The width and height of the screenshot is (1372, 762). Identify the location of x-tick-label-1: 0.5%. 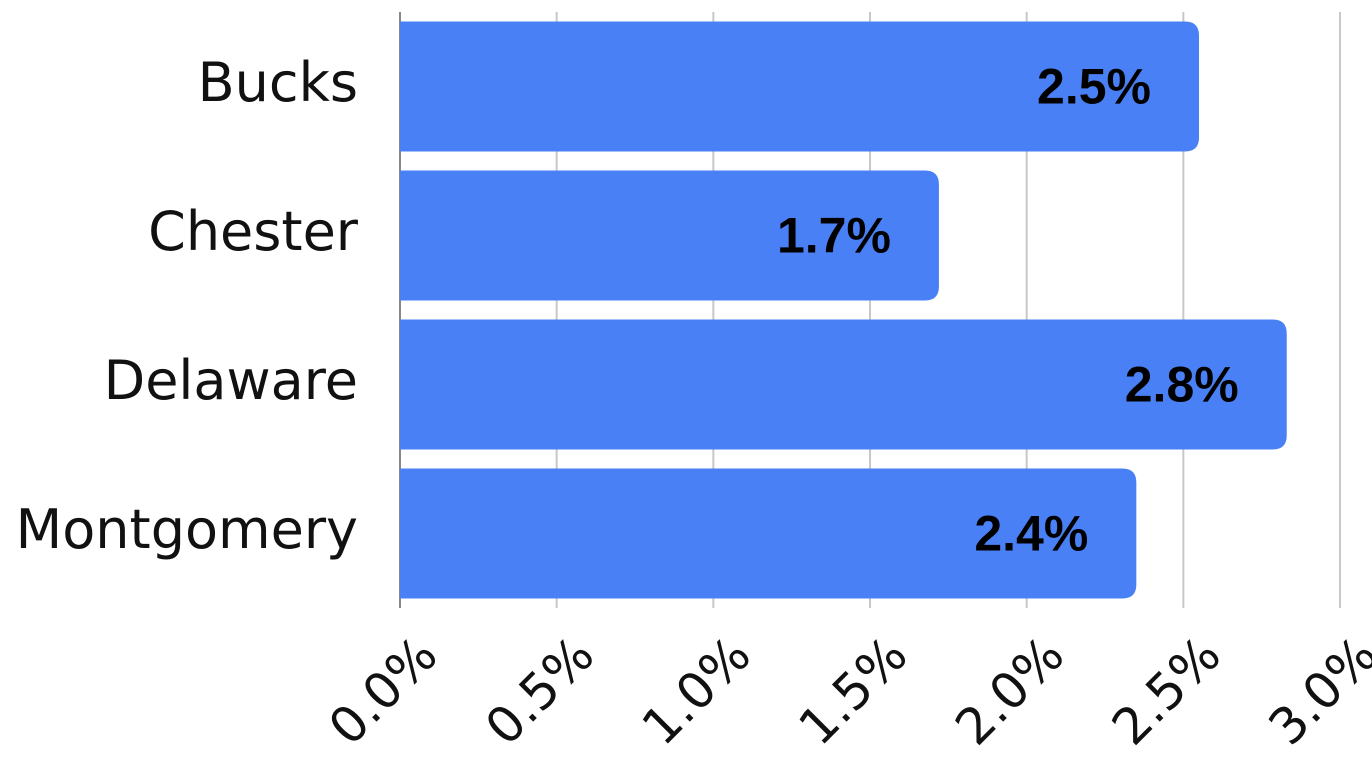
(539, 690).